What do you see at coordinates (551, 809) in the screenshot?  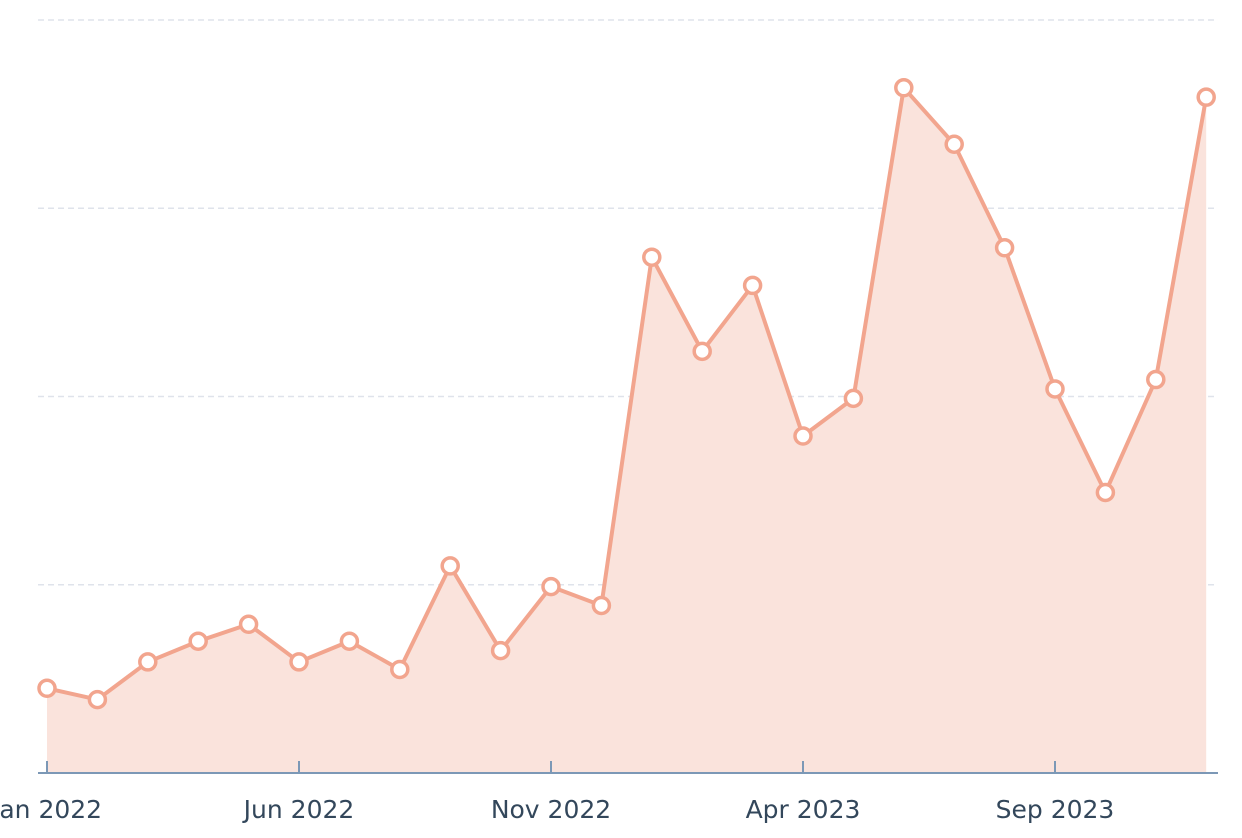 I see `x-tick-label: Nov 2022` at bounding box center [551, 809].